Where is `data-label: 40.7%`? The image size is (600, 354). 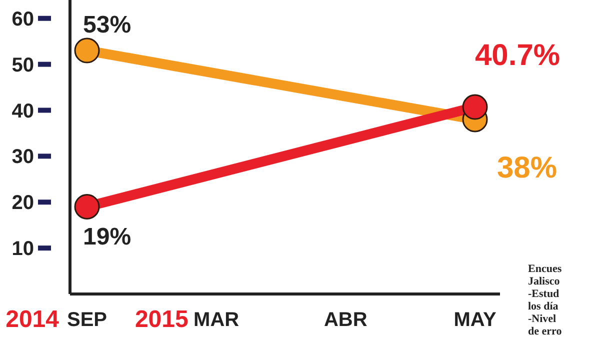
data-label: 40.7% is located at coordinates (517, 55).